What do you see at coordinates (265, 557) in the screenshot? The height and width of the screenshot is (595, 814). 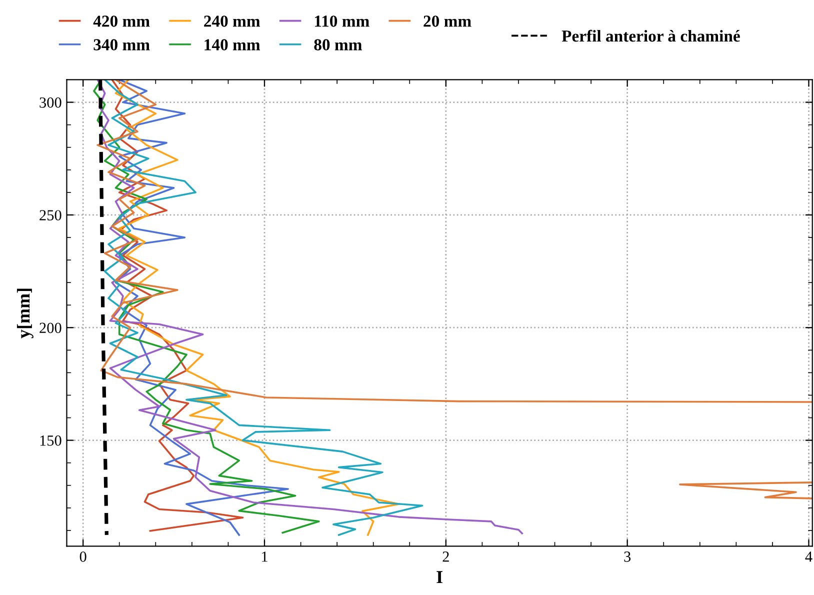 I see `x-tick-label: 1` at bounding box center [265, 557].